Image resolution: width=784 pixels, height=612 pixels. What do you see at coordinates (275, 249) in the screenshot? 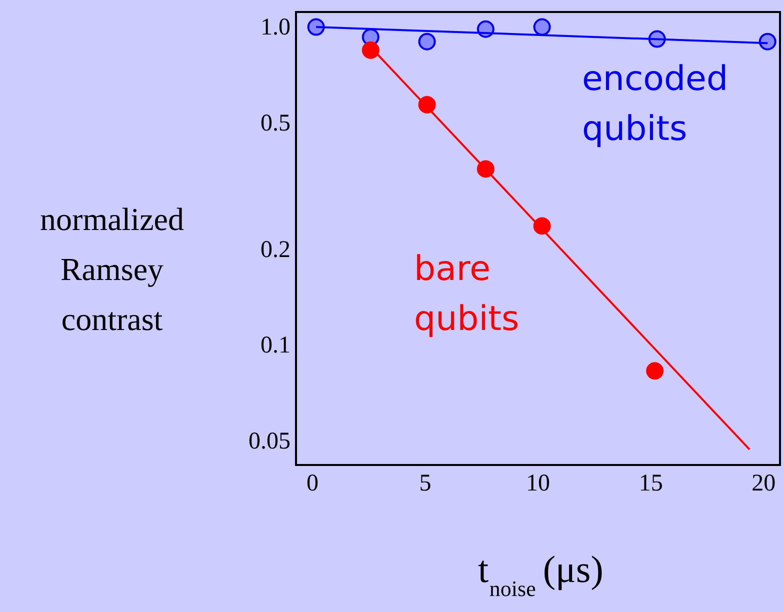
I see `y-tick-label: 0.2` at bounding box center [275, 249].